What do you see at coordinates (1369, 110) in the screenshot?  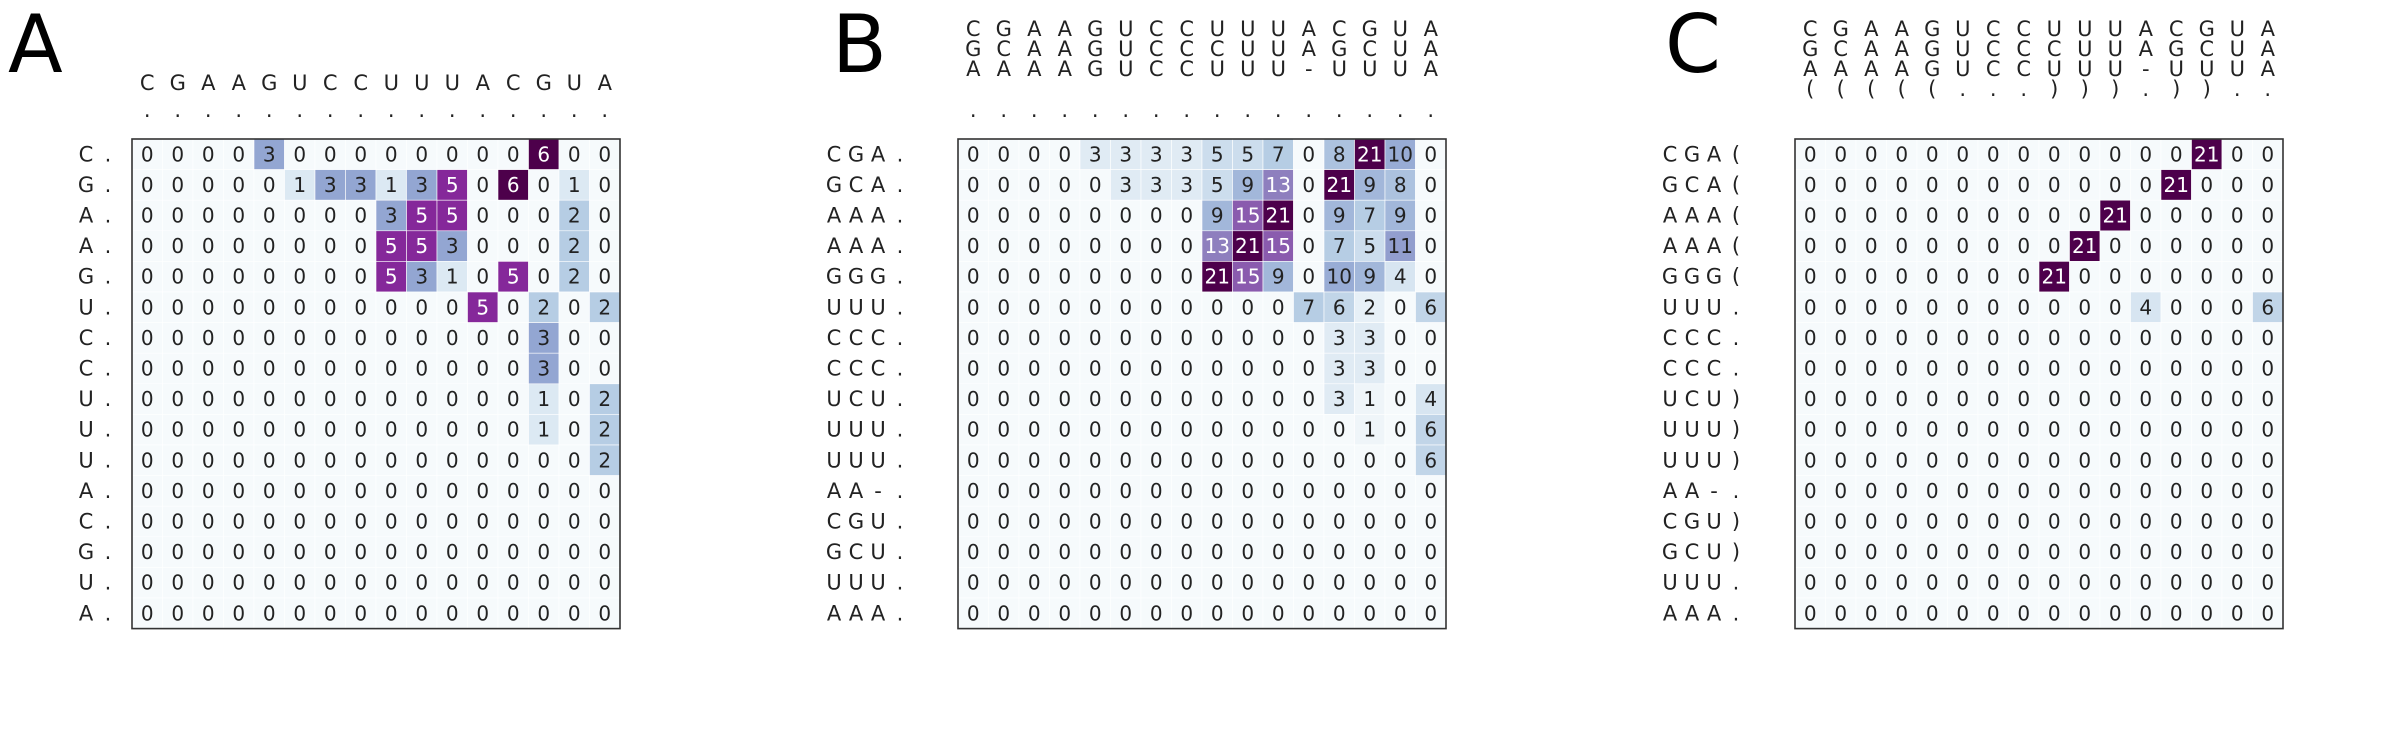 I see `column-label: .` at bounding box center [1369, 110].